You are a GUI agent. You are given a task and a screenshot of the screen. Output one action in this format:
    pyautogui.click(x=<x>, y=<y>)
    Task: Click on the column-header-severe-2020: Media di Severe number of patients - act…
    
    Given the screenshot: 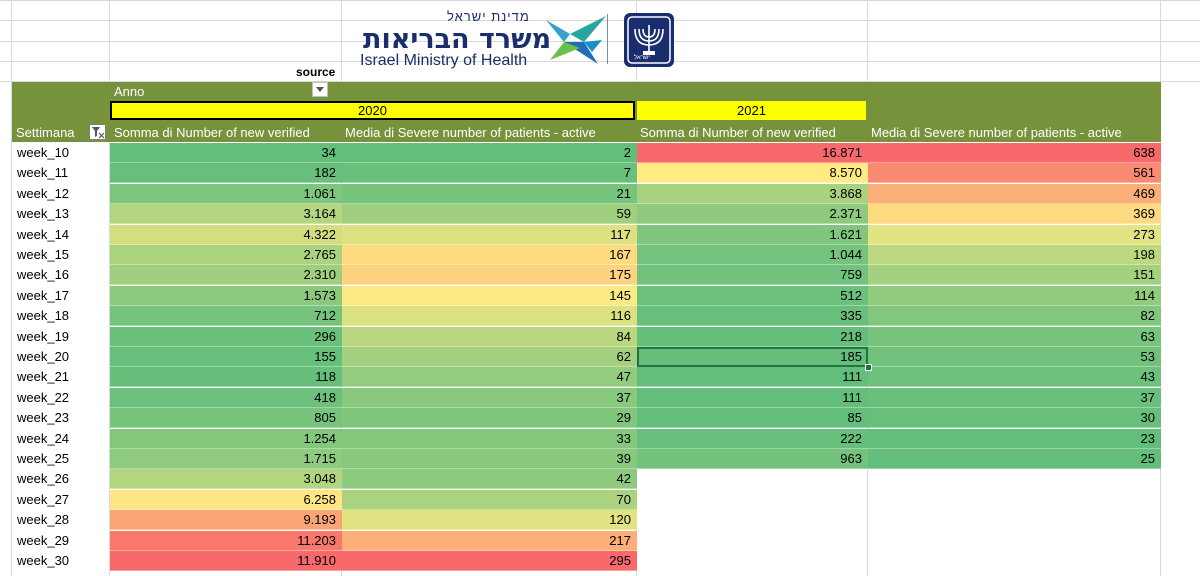 What is the action you would take?
    pyautogui.click(x=470, y=132)
    